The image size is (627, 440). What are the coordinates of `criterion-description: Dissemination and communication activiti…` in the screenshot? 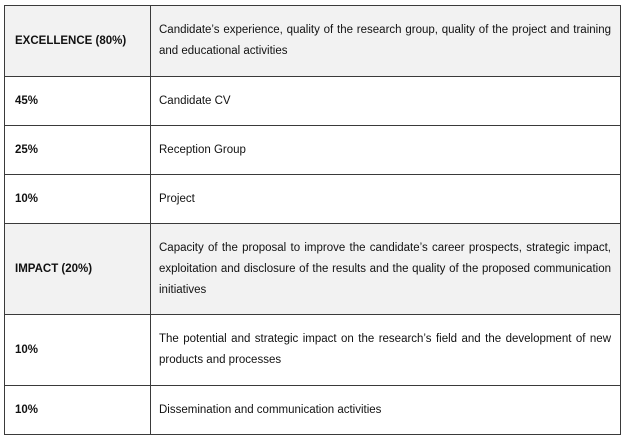 It's located at (385, 410).